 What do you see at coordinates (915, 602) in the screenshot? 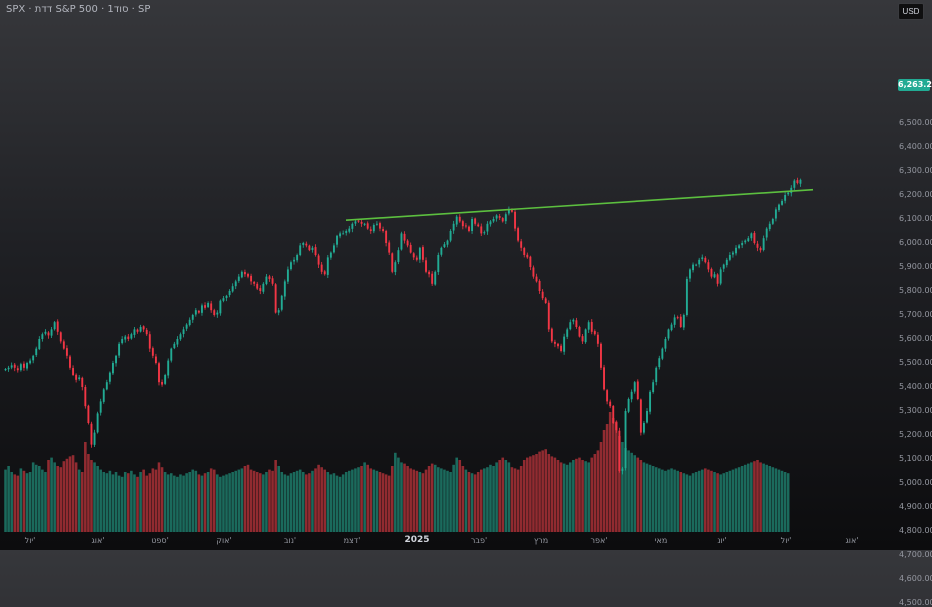
I see `price-axis-label: 4,500.00` at bounding box center [915, 602].